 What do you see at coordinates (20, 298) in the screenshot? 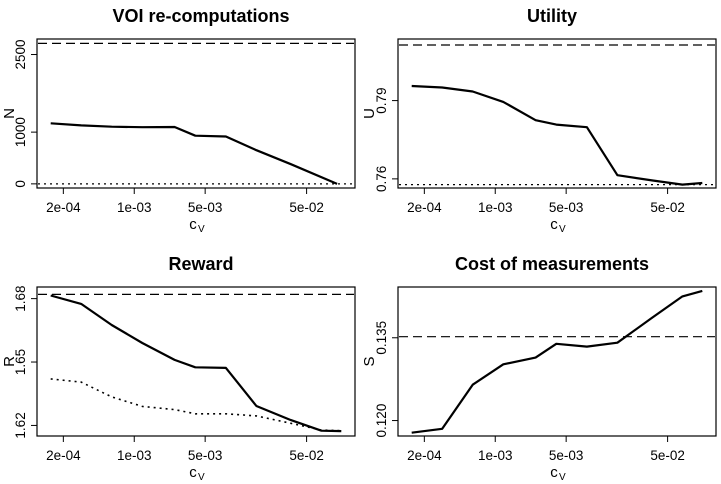
I see `reward-y-tick-label: 1.68` at bounding box center [20, 298].